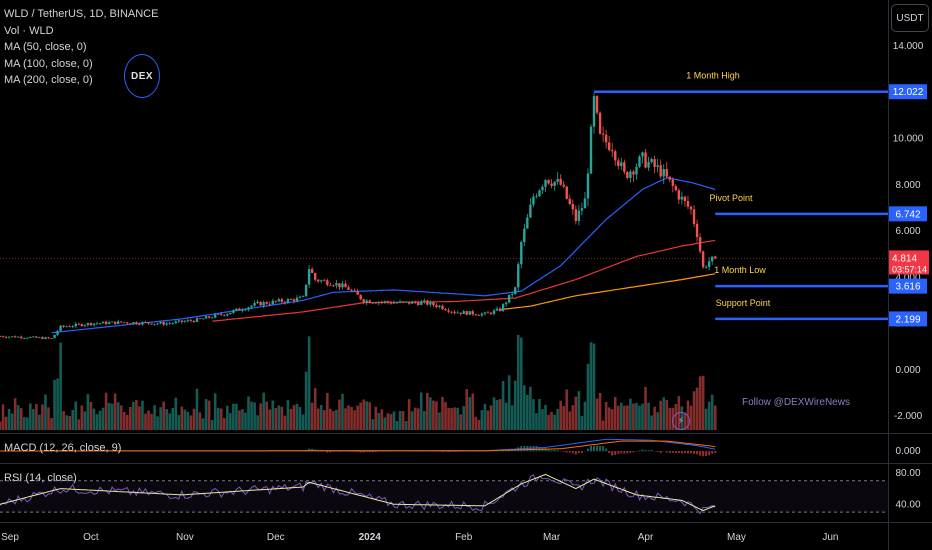 The width and height of the screenshot is (932, 550). I want to click on rsi-signal-line, so click(358, 492).